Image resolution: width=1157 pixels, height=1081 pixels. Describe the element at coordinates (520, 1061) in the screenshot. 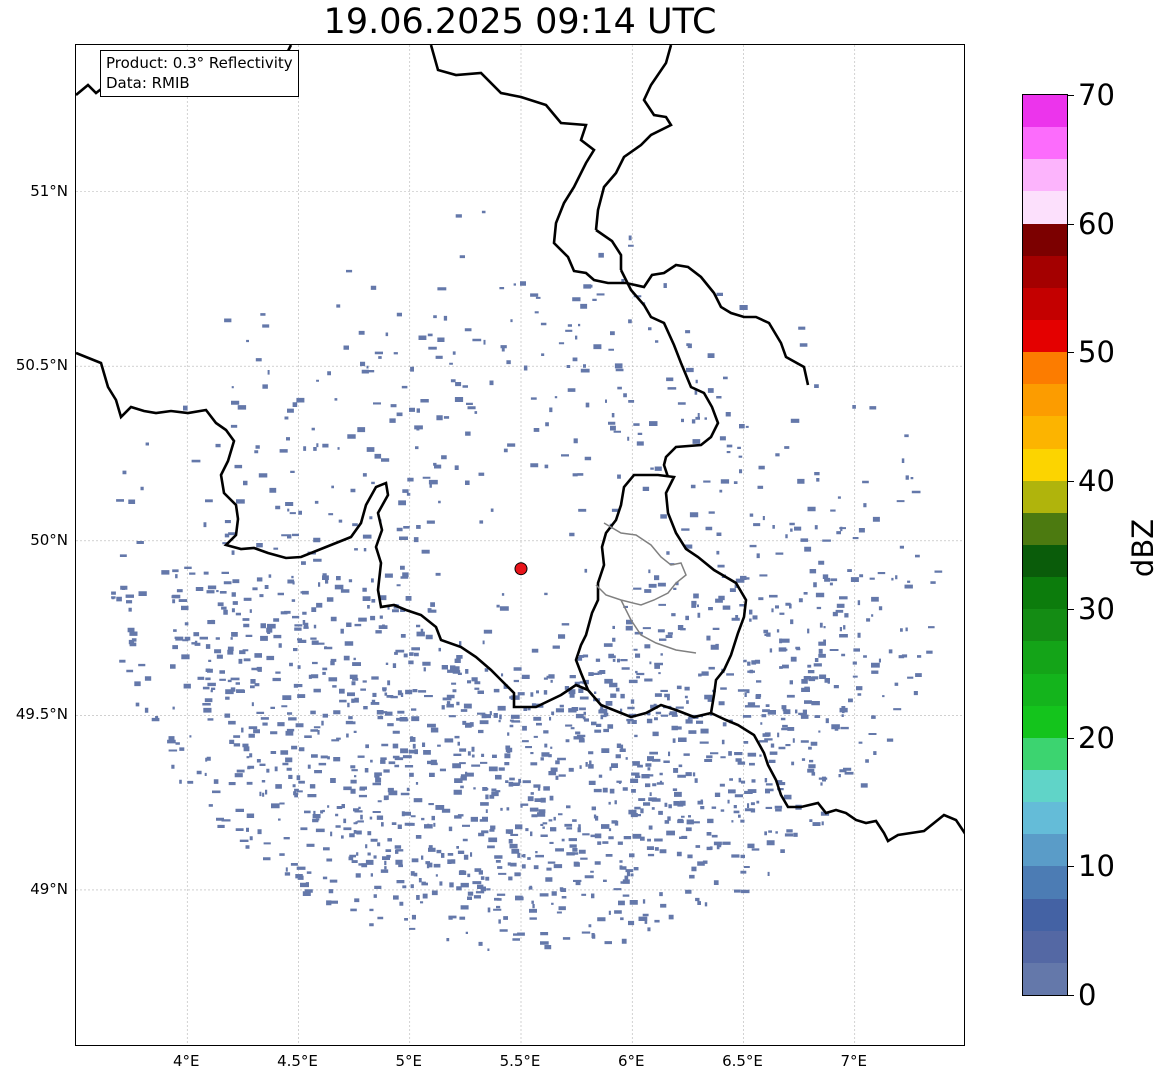

I see `lon-label-3: 5.5°E` at that location.